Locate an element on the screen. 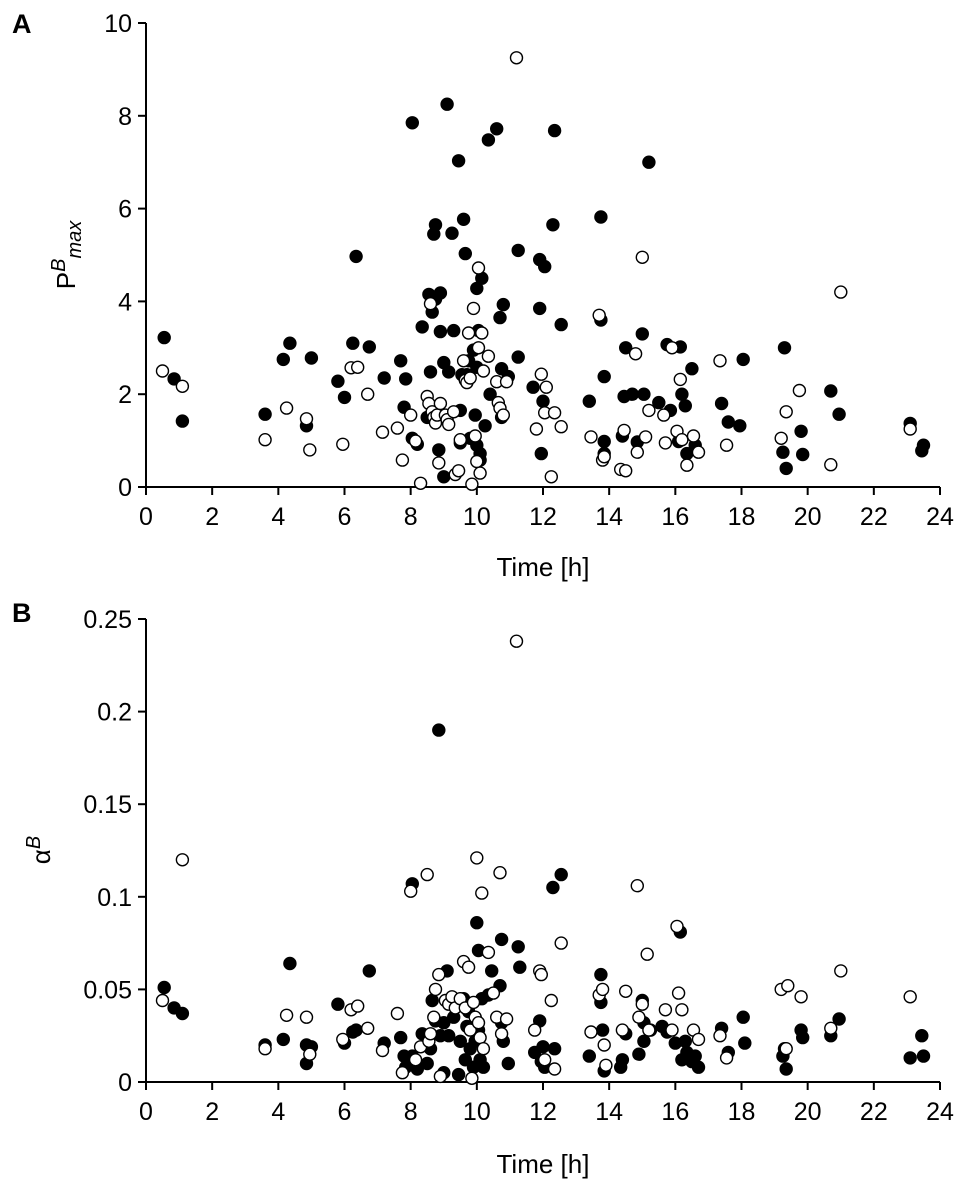 The width and height of the screenshot is (969, 1192). panel-a-y-tick-label: 10 is located at coordinates (118, 24).